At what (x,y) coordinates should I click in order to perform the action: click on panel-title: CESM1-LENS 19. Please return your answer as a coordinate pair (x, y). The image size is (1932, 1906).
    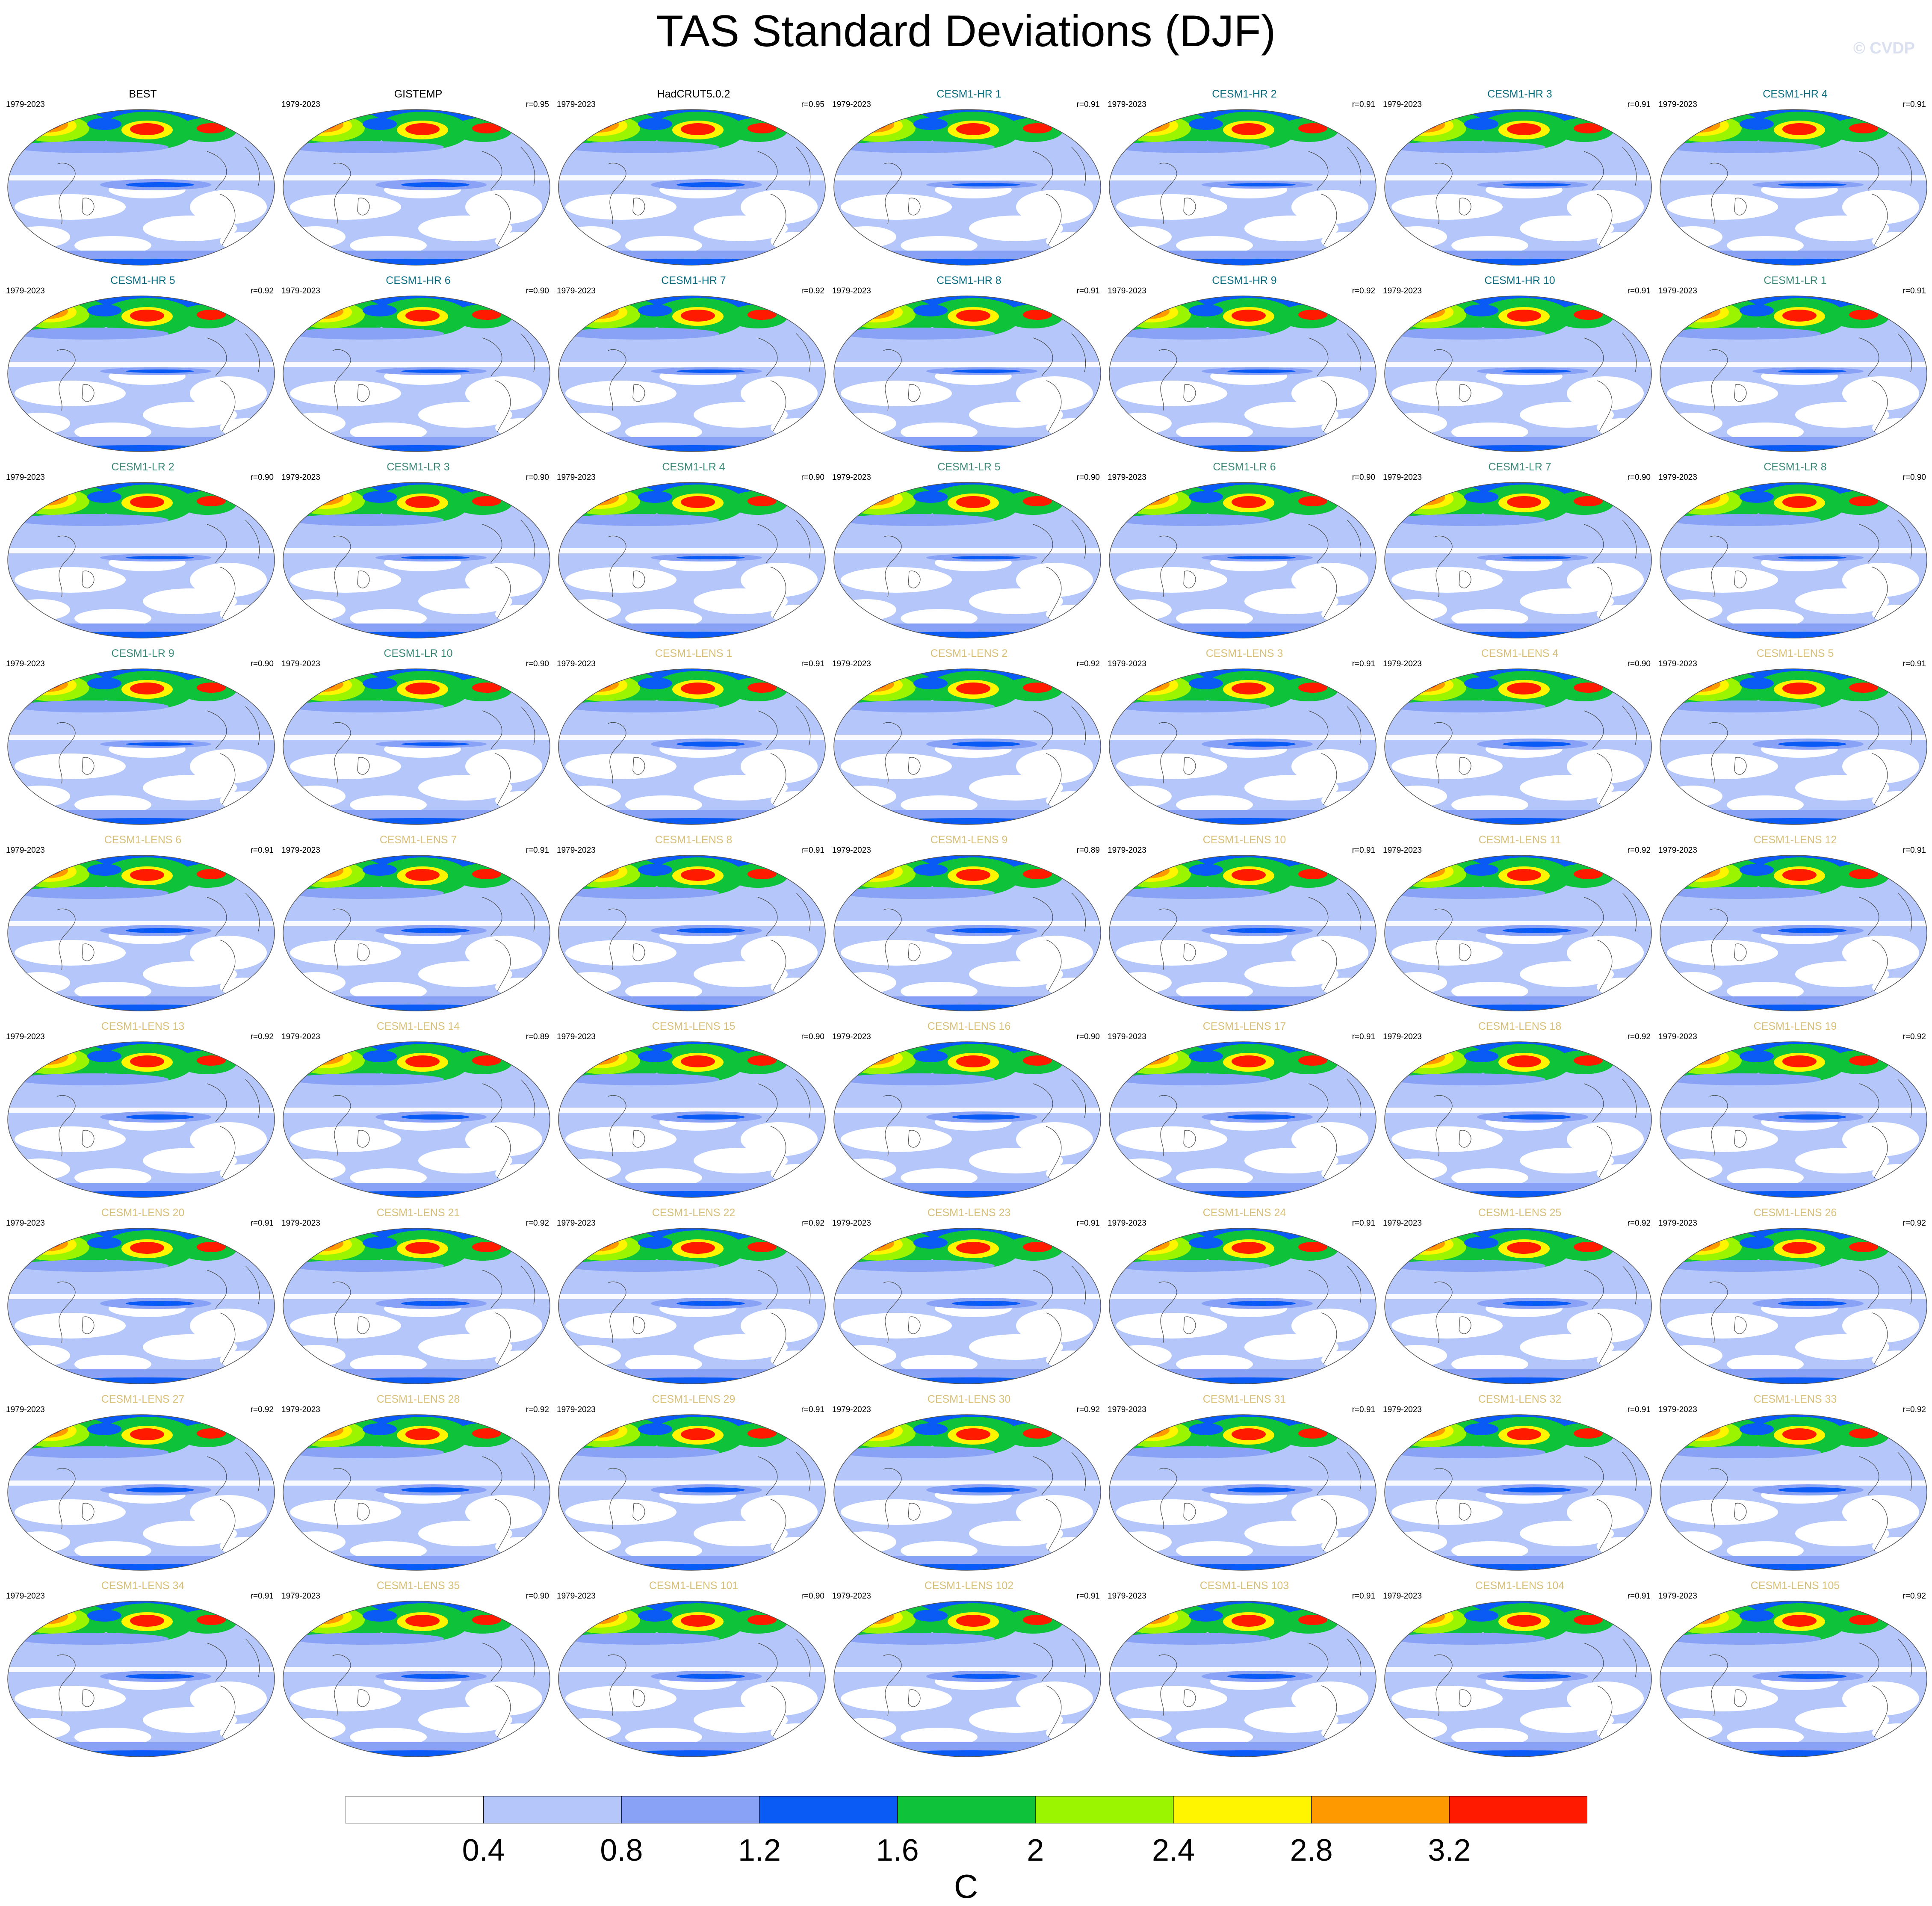
    Looking at the image, I should click on (1795, 1026).